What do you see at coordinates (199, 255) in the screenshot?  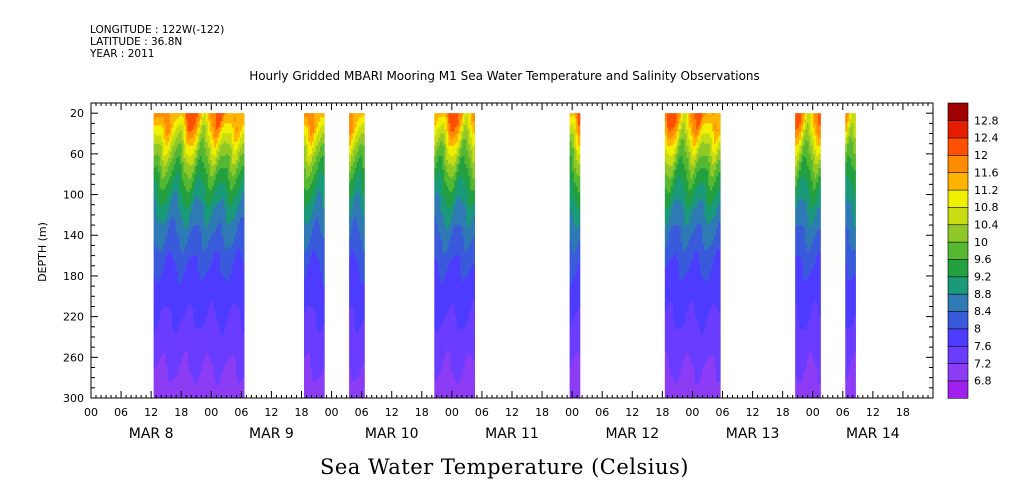 I see `data-segment` at bounding box center [199, 255].